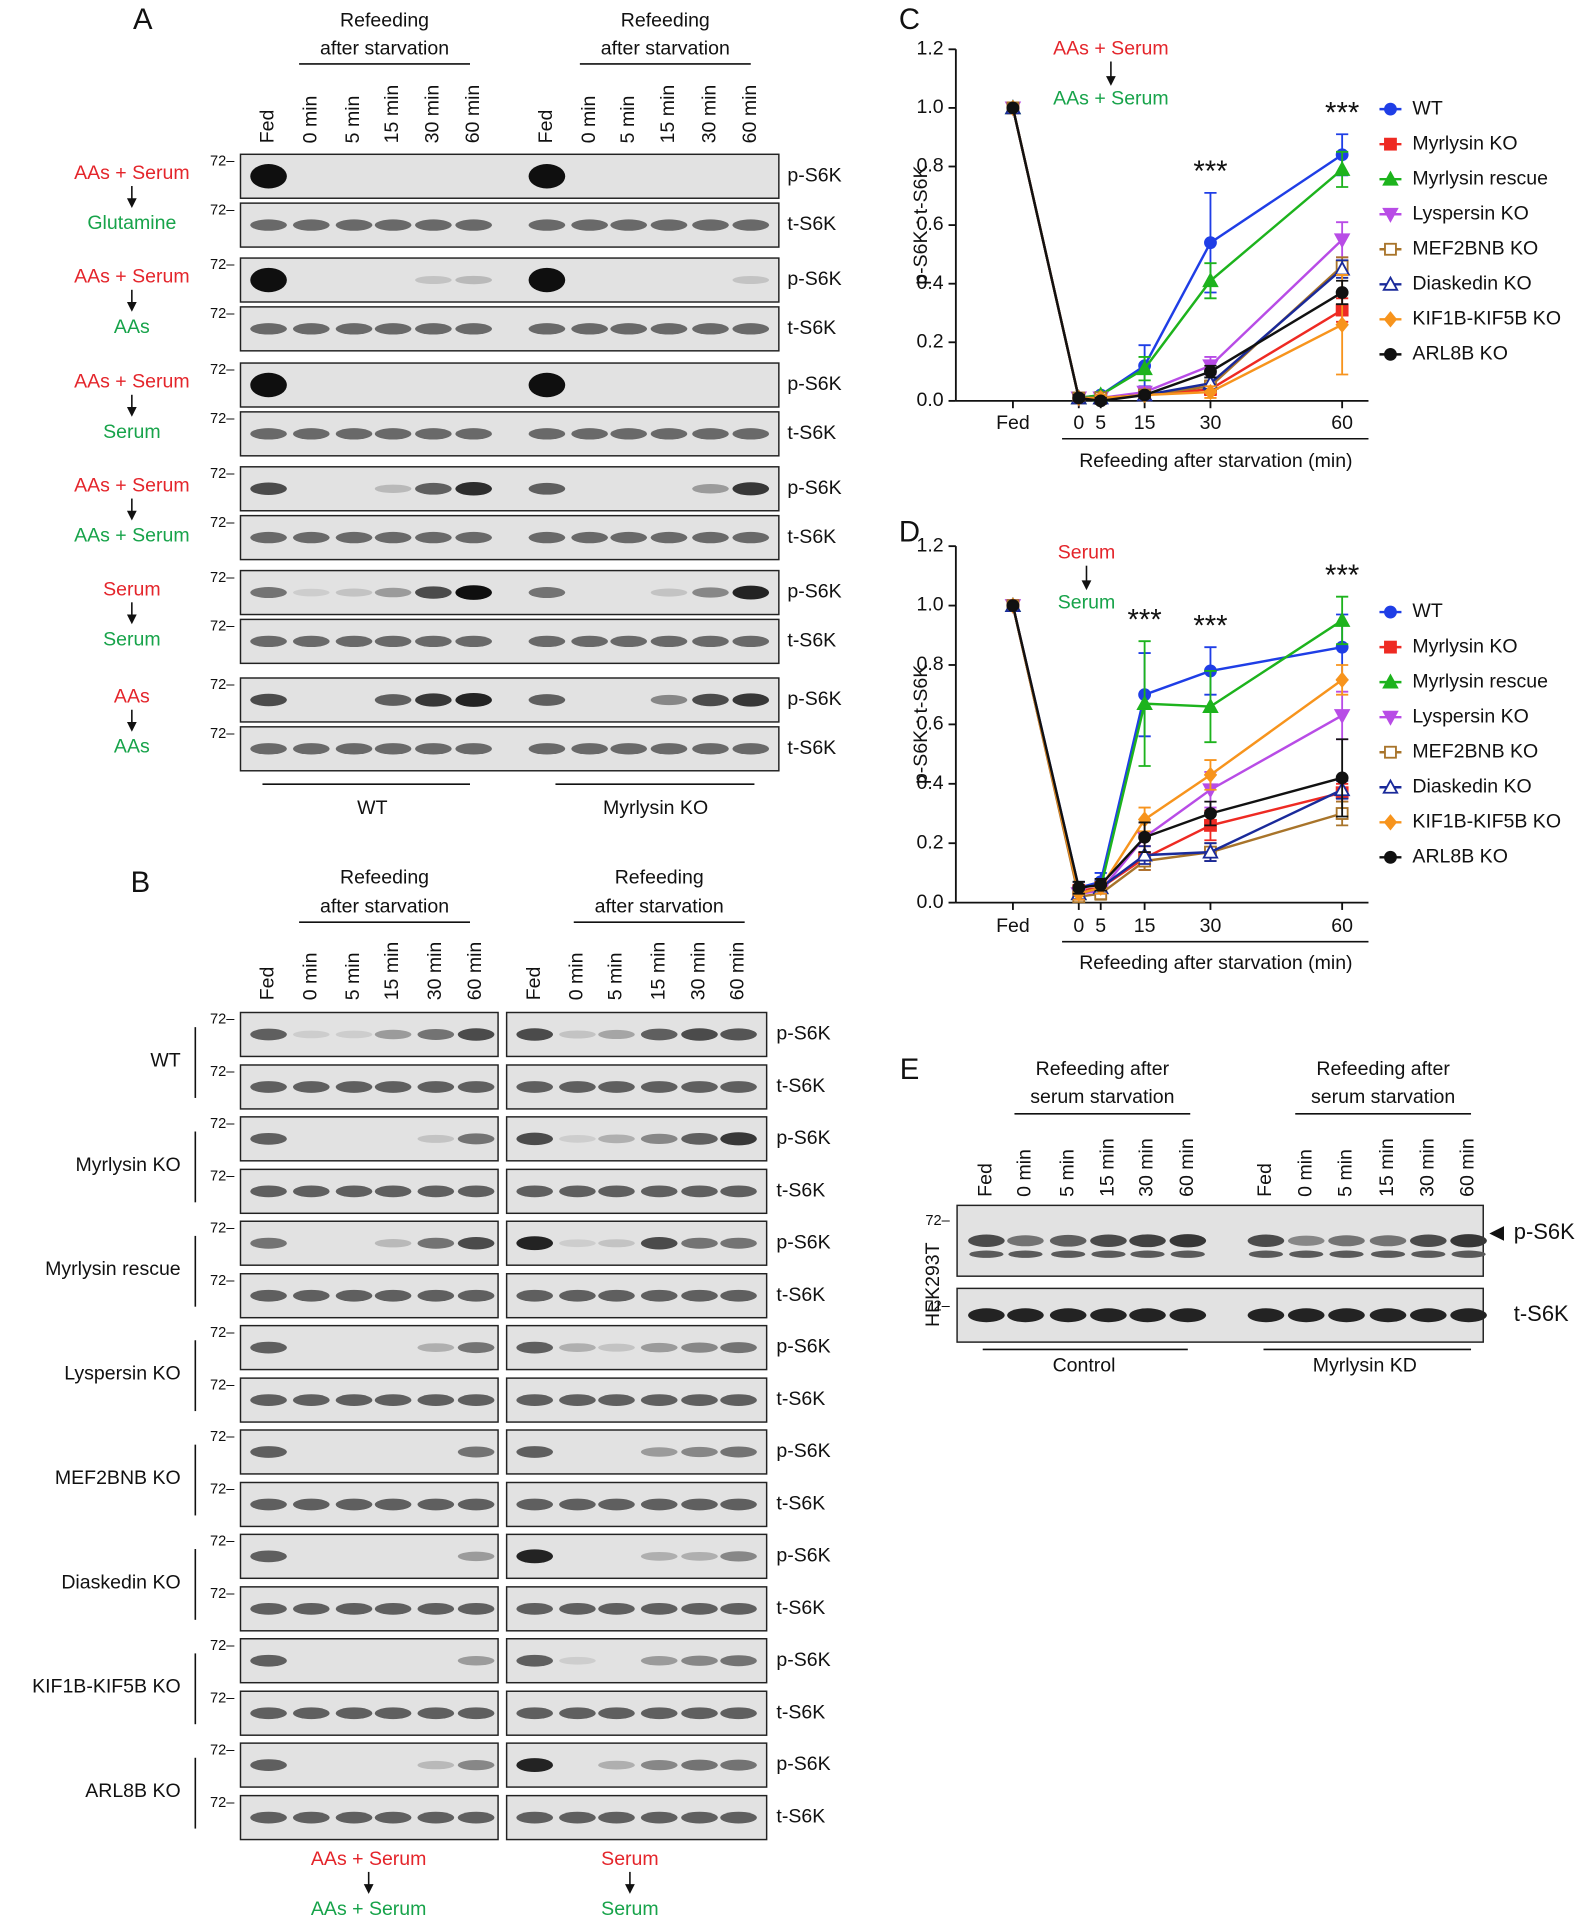 This screenshot has width=1587, height=1920. I want to click on lane-label: 60 min, so click(473, 114).